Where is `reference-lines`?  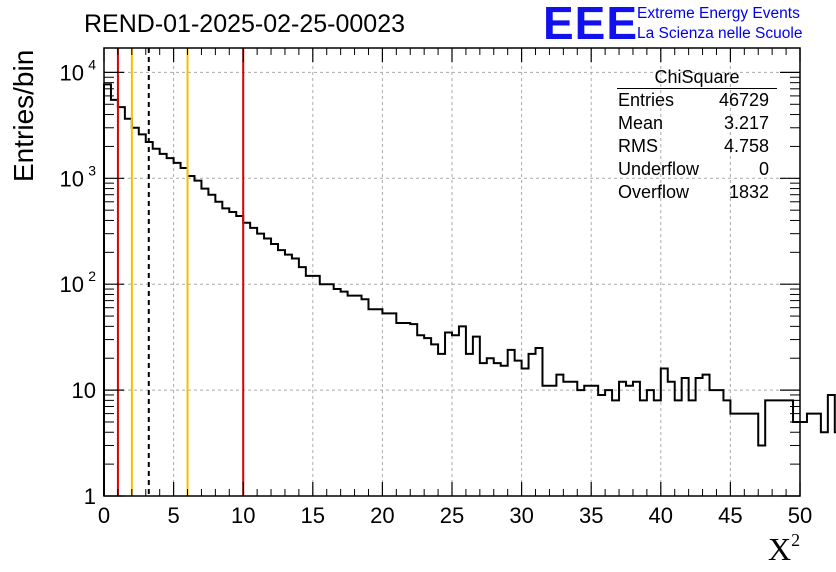
reference-lines is located at coordinates (180, 272).